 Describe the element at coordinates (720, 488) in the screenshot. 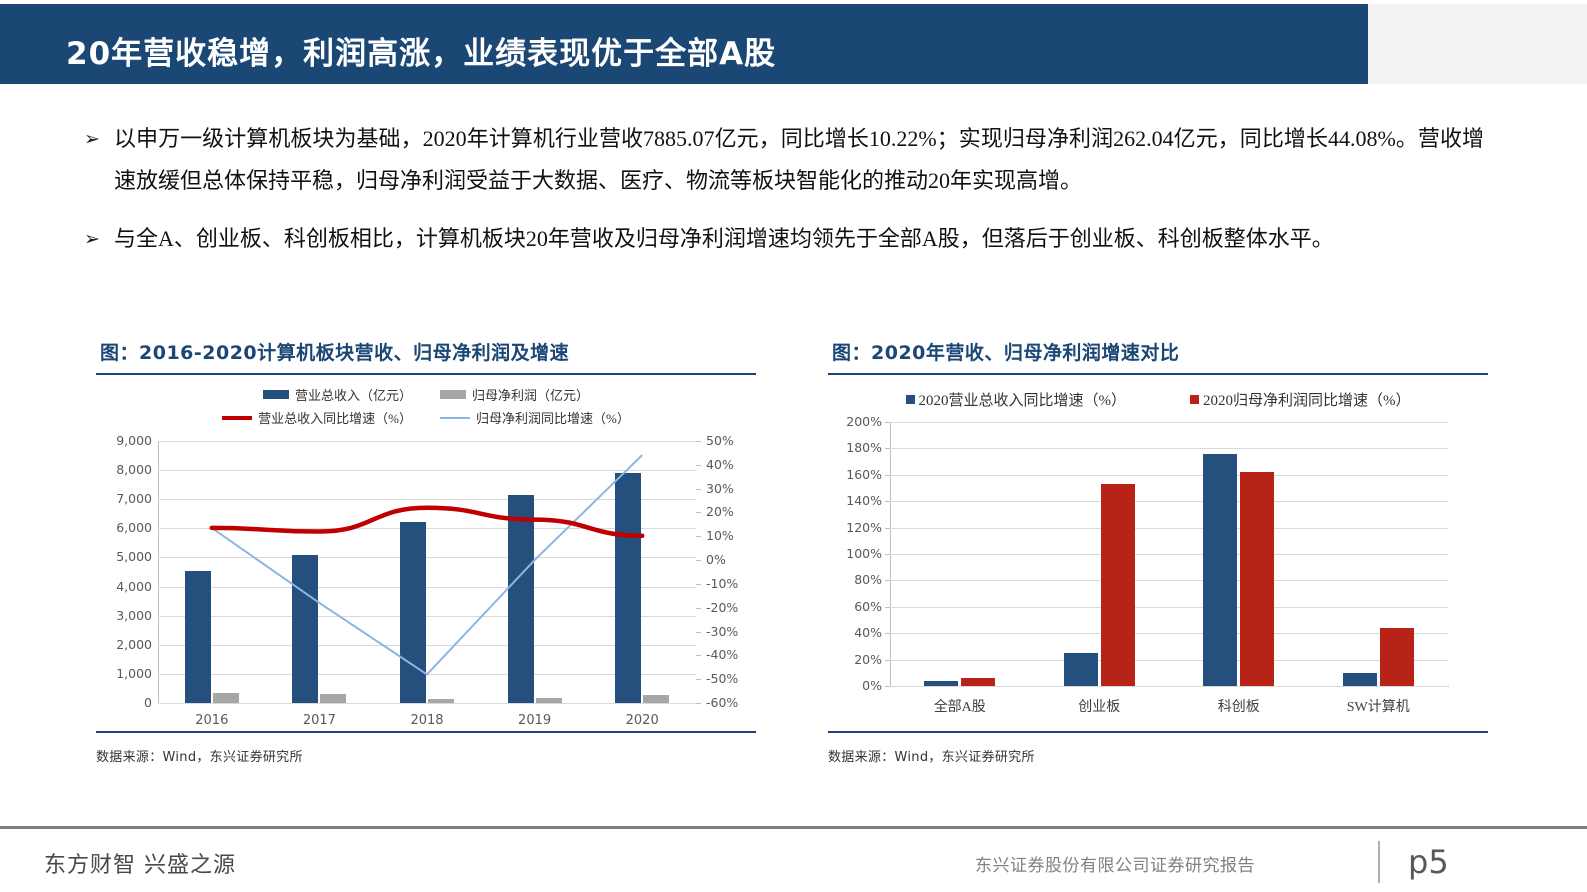

I see `y-axis-tick-right: 30%` at that location.